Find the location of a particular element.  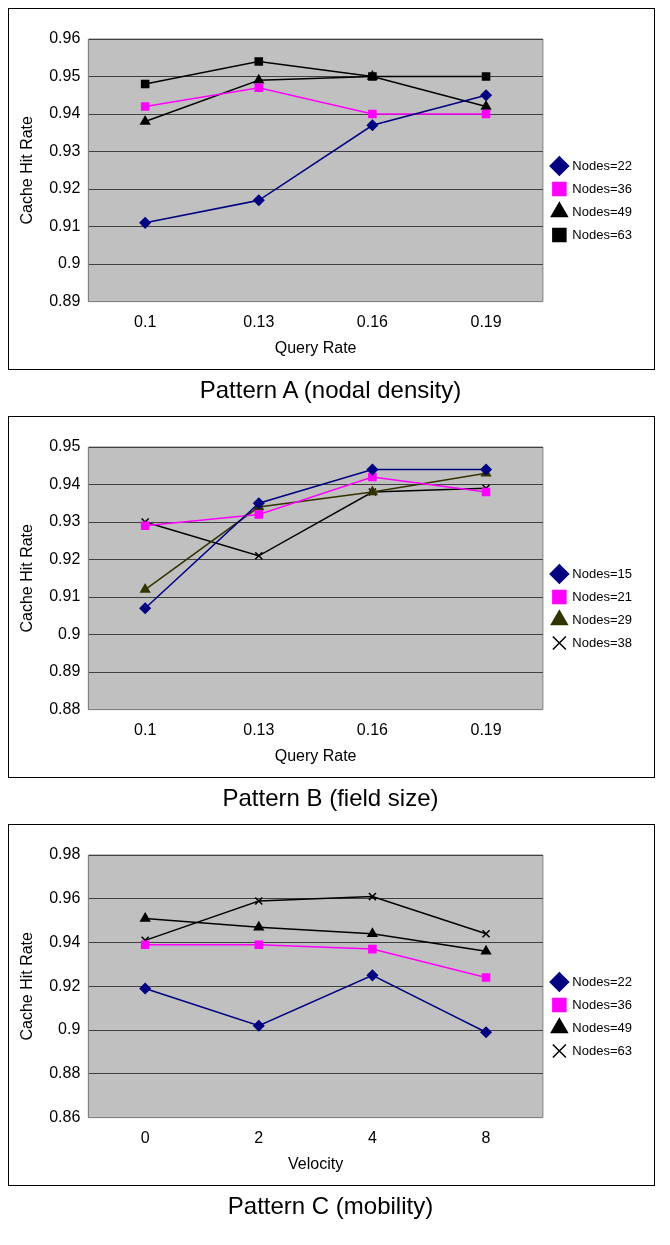

text: Pattern A (nodal density) is located at coordinates (330, 390).